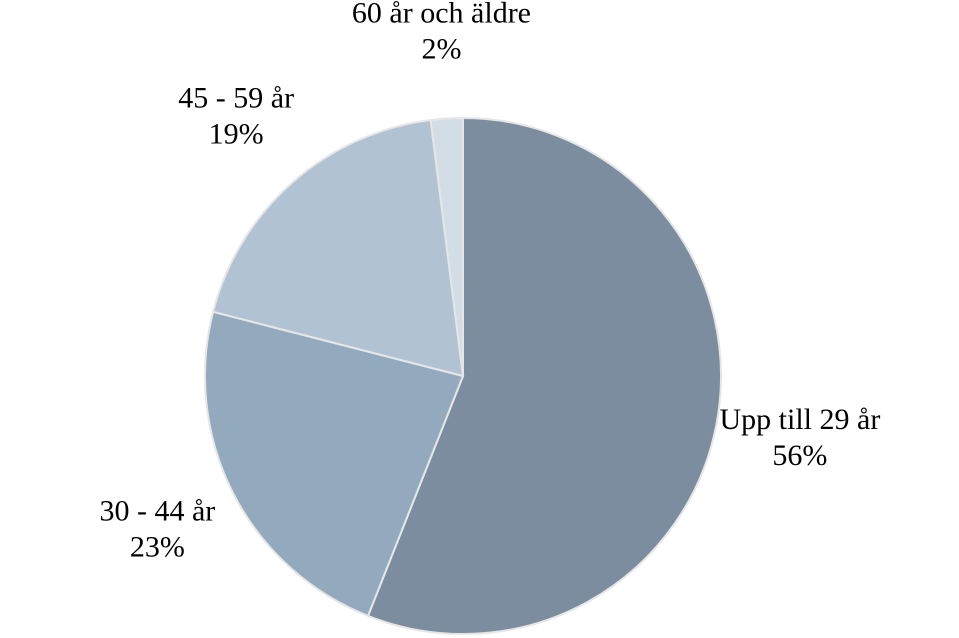 Image resolution: width=959 pixels, height=638 pixels. Describe the element at coordinates (441, 49) in the screenshot. I see `slice-value-label: 2%` at that location.